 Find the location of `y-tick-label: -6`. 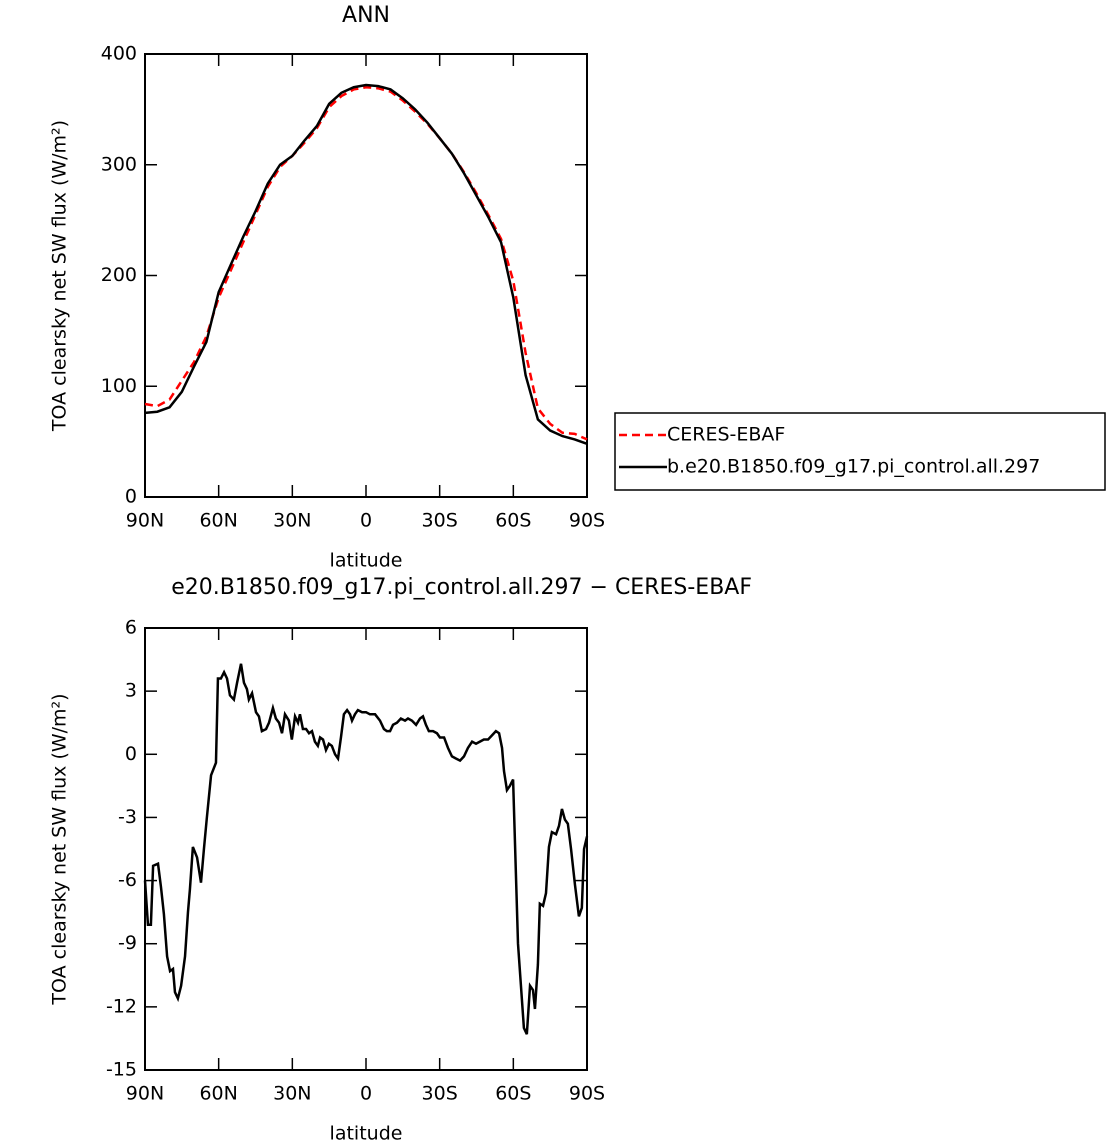

y-tick-label: -6 is located at coordinates (127, 880).